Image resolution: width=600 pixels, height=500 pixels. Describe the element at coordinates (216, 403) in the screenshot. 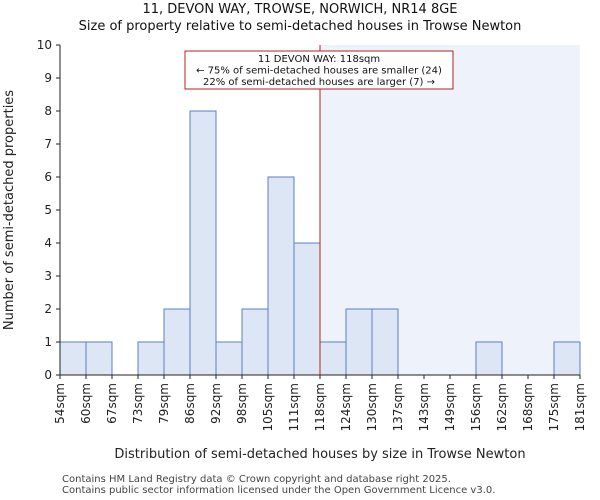

I see `x-tick-label-92sqm: 92sqm` at that location.